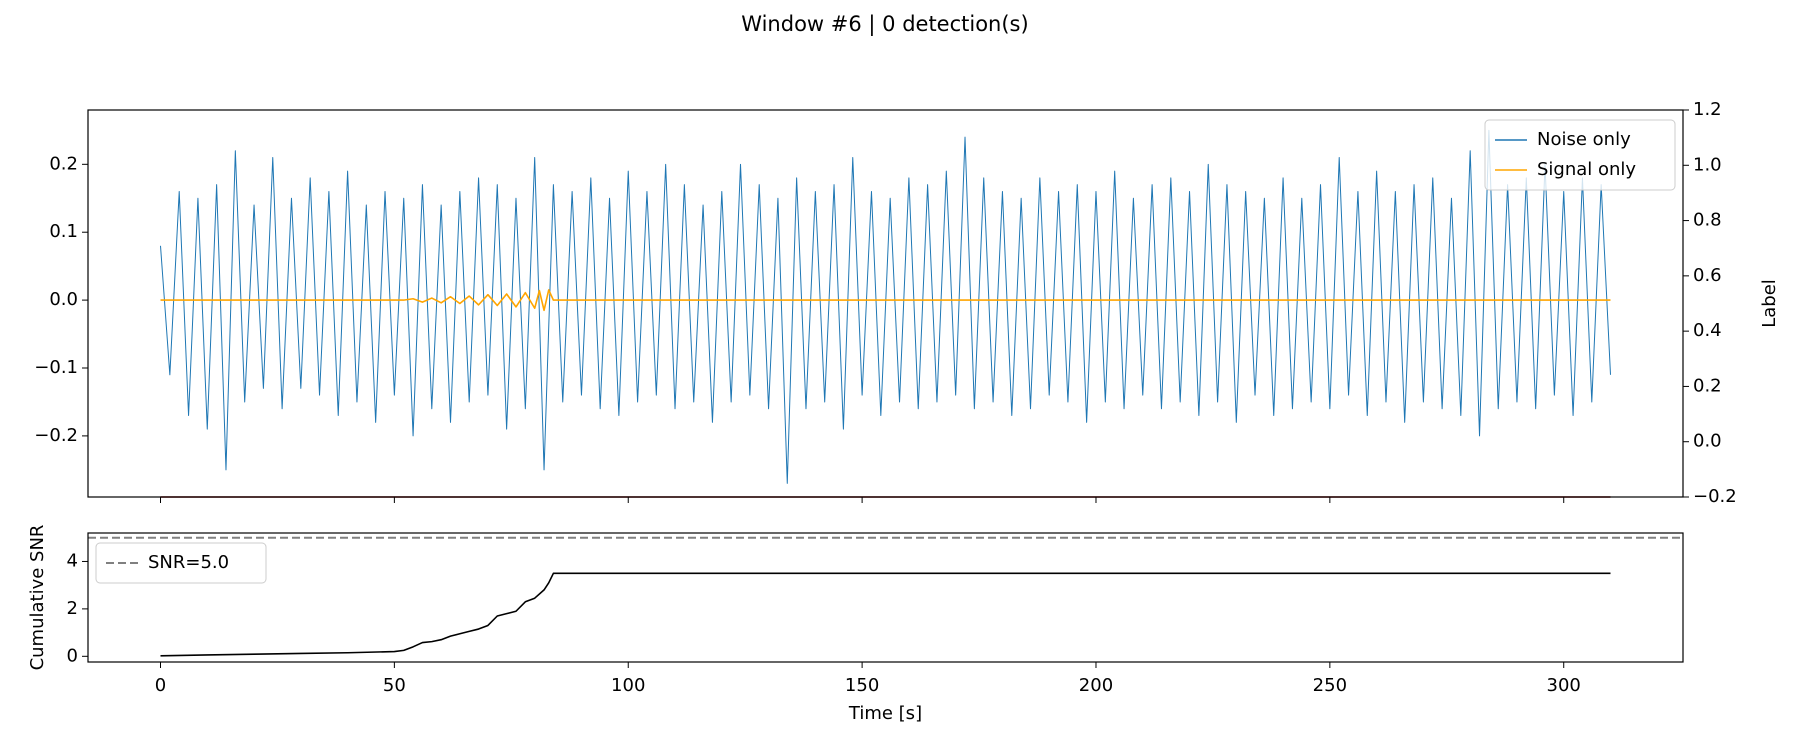  I want to click on x-tick-label: 250, so click(1330, 685).